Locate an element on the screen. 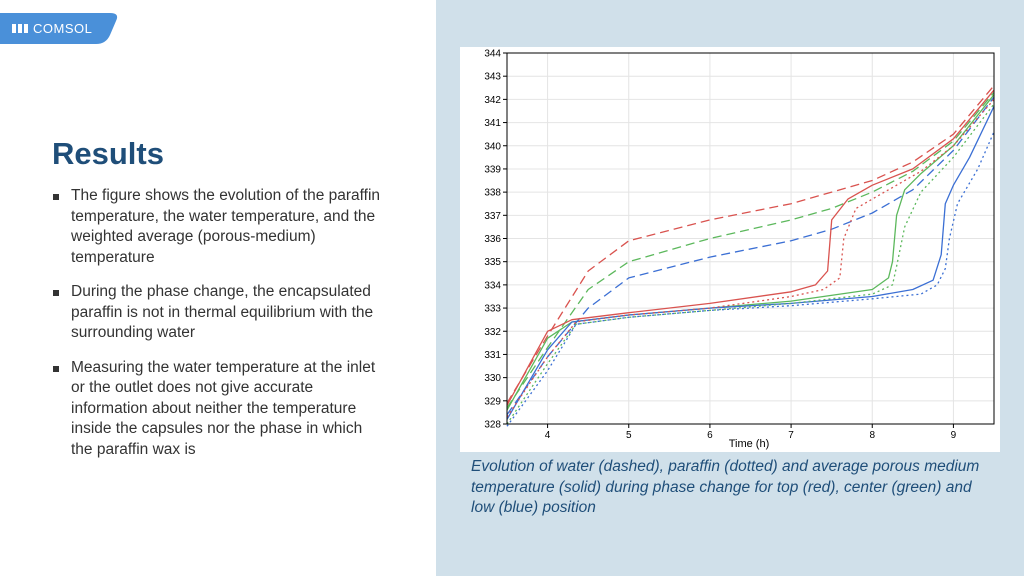 The image size is (1024, 576). y-tick-label: 342 is located at coordinates (492, 100).